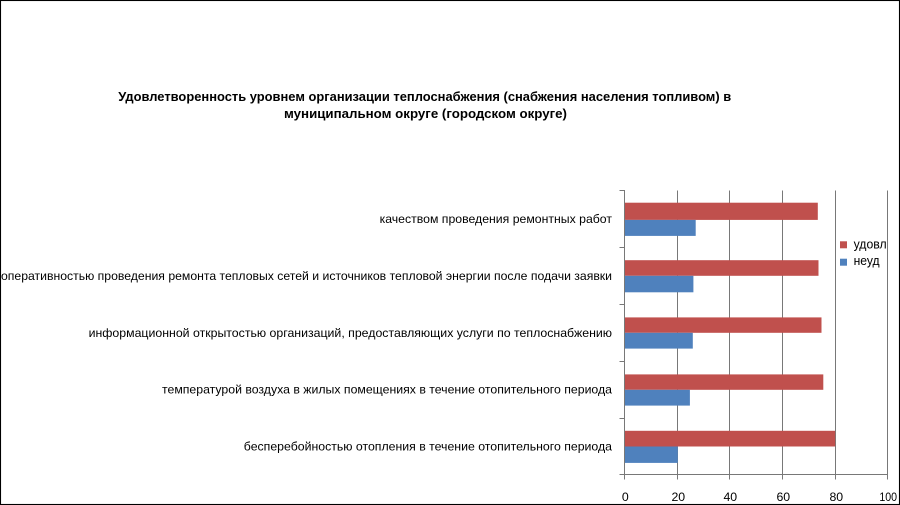 The image size is (900, 505). I want to click on svg-text: удовл, so click(870, 244).